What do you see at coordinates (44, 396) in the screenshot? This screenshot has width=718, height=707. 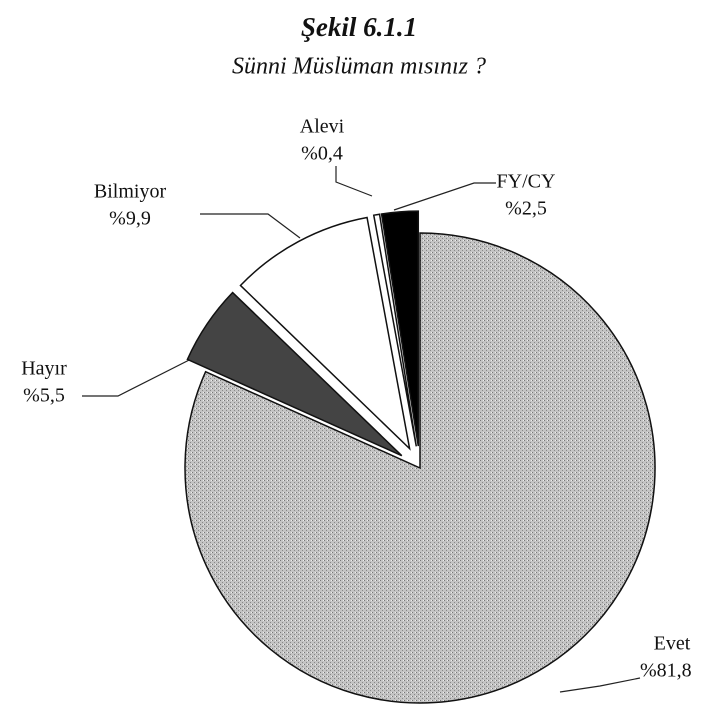 I see `slice-value-label: %5,5` at bounding box center [44, 396].